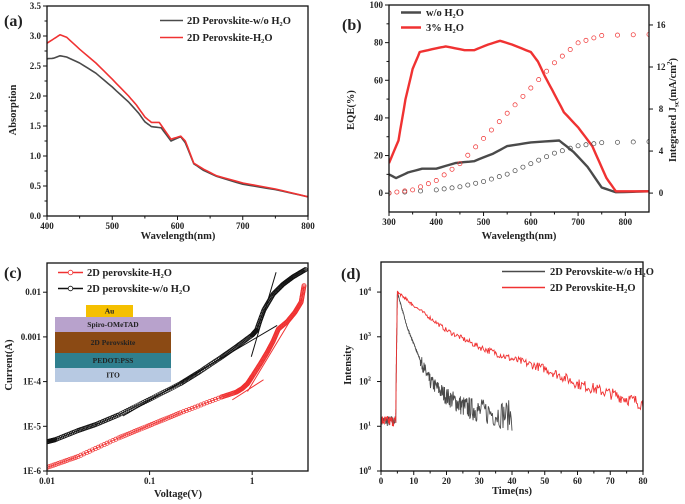 Image resolution: width=685 pixels, height=504 pixels. I want to click on x-tick-label: 400, so click(47, 226).